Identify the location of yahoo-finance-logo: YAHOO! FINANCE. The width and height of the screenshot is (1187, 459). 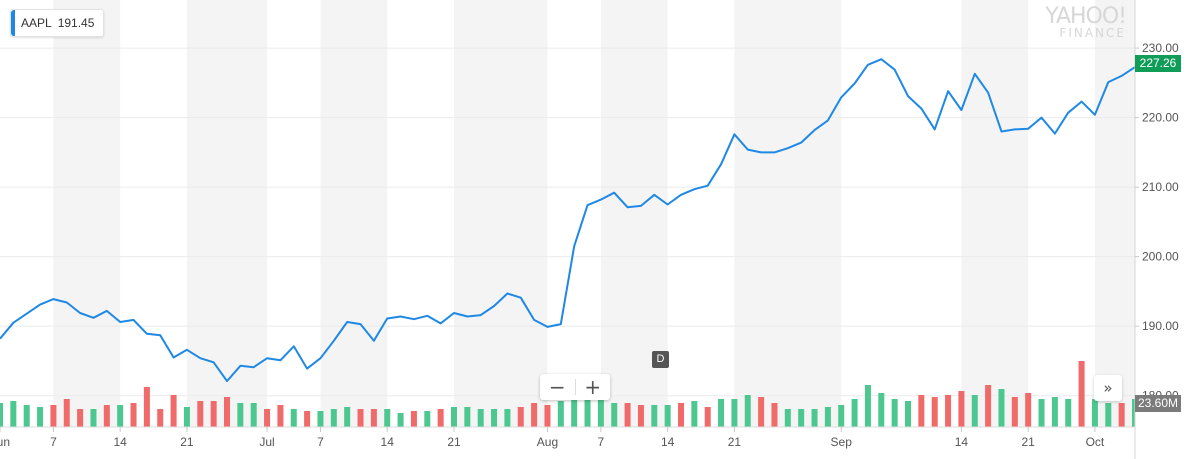
(1078, 22).